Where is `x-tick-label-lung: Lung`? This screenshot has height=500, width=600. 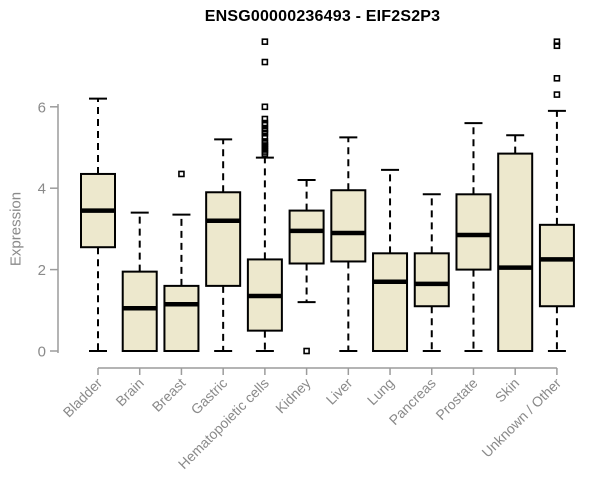 x-tick-label-lung: Lung is located at coordinates (380, 391).